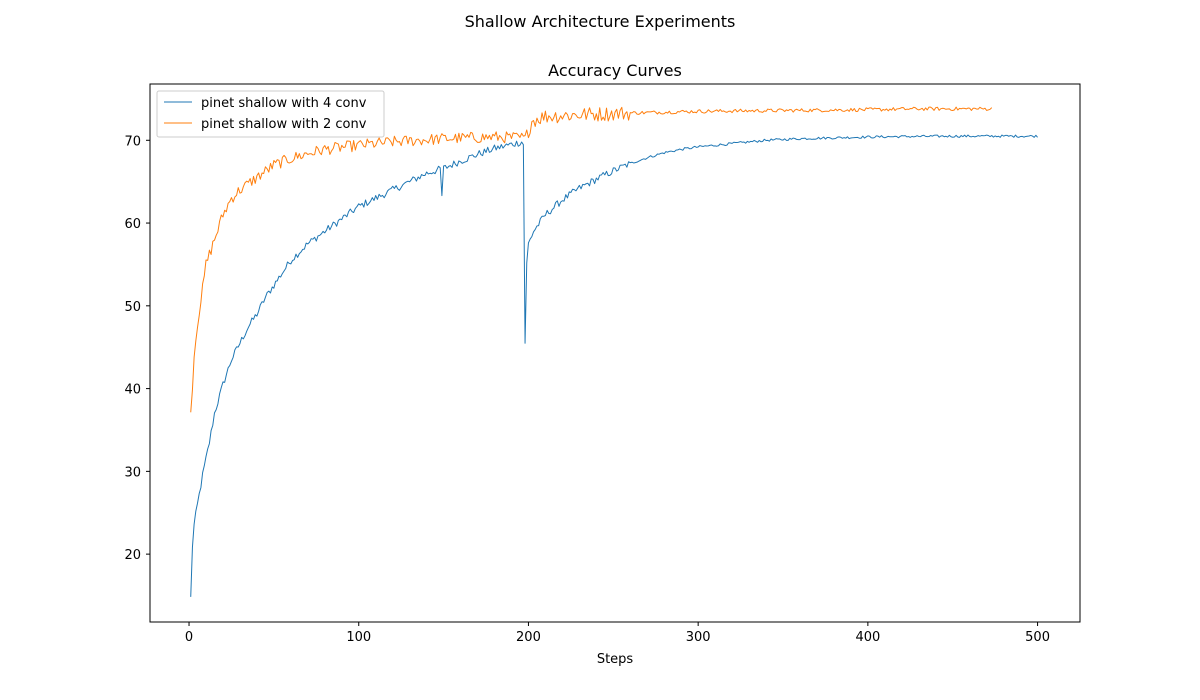  Describe the element at coordinates (1037, 637) in the screenshot. I see `x-tick-label: 500` at that location.